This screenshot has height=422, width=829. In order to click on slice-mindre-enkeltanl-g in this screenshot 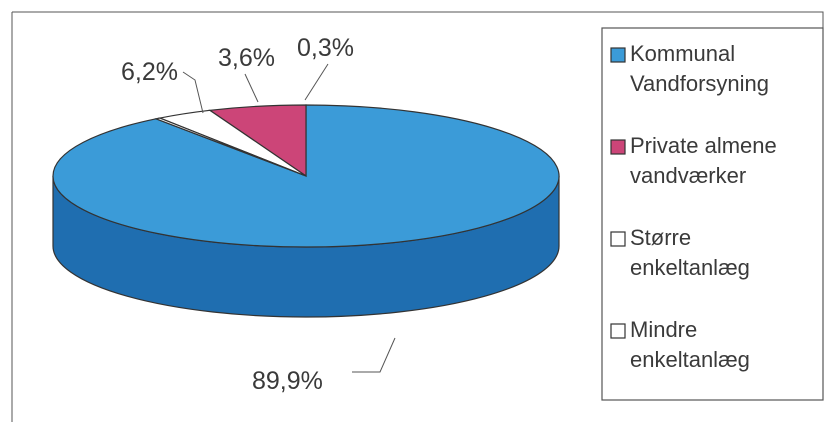, I will do `click(230, 147)`.